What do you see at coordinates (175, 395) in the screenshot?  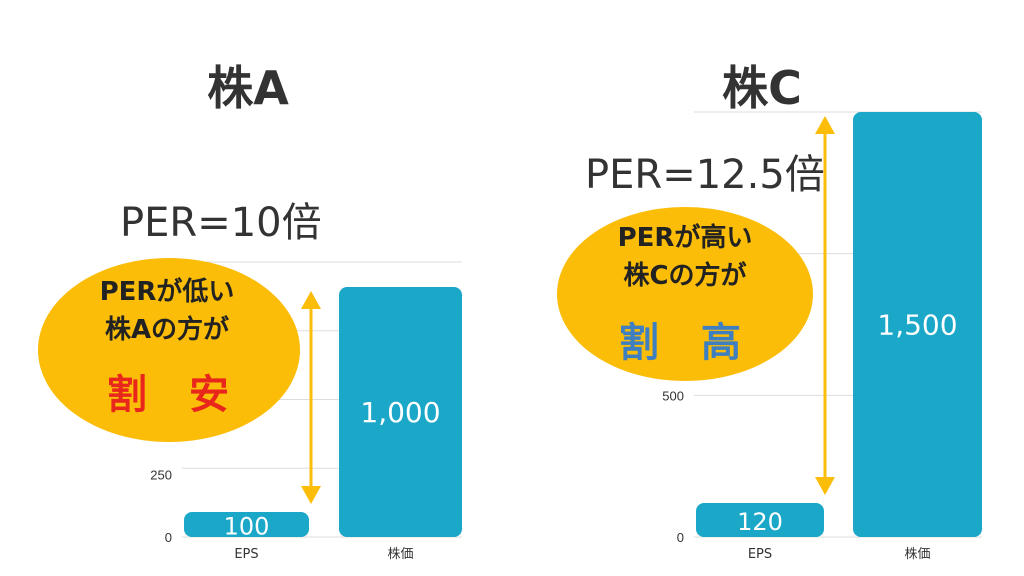 I see `chart-a-verdict: 割 安` at bounding box center [175, 395].